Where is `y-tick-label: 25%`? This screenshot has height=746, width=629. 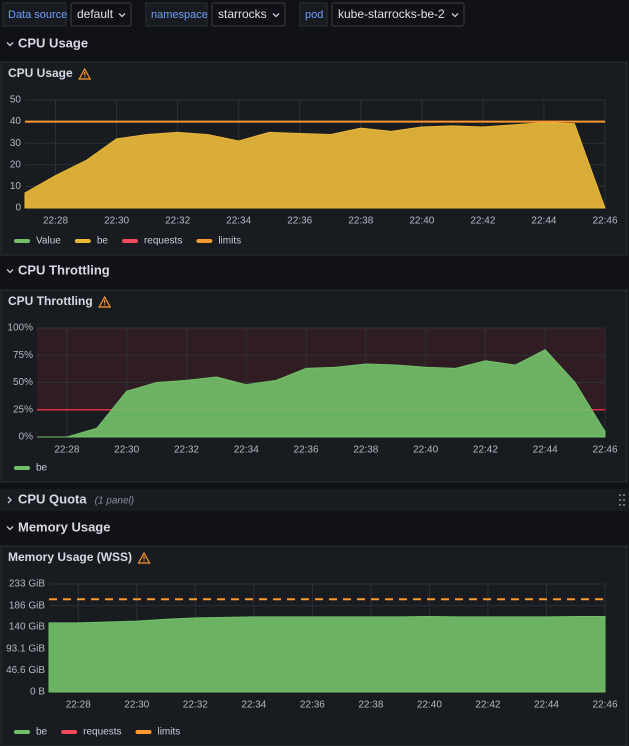
y-tick-label: 25% is located at coordinates (23, 409).